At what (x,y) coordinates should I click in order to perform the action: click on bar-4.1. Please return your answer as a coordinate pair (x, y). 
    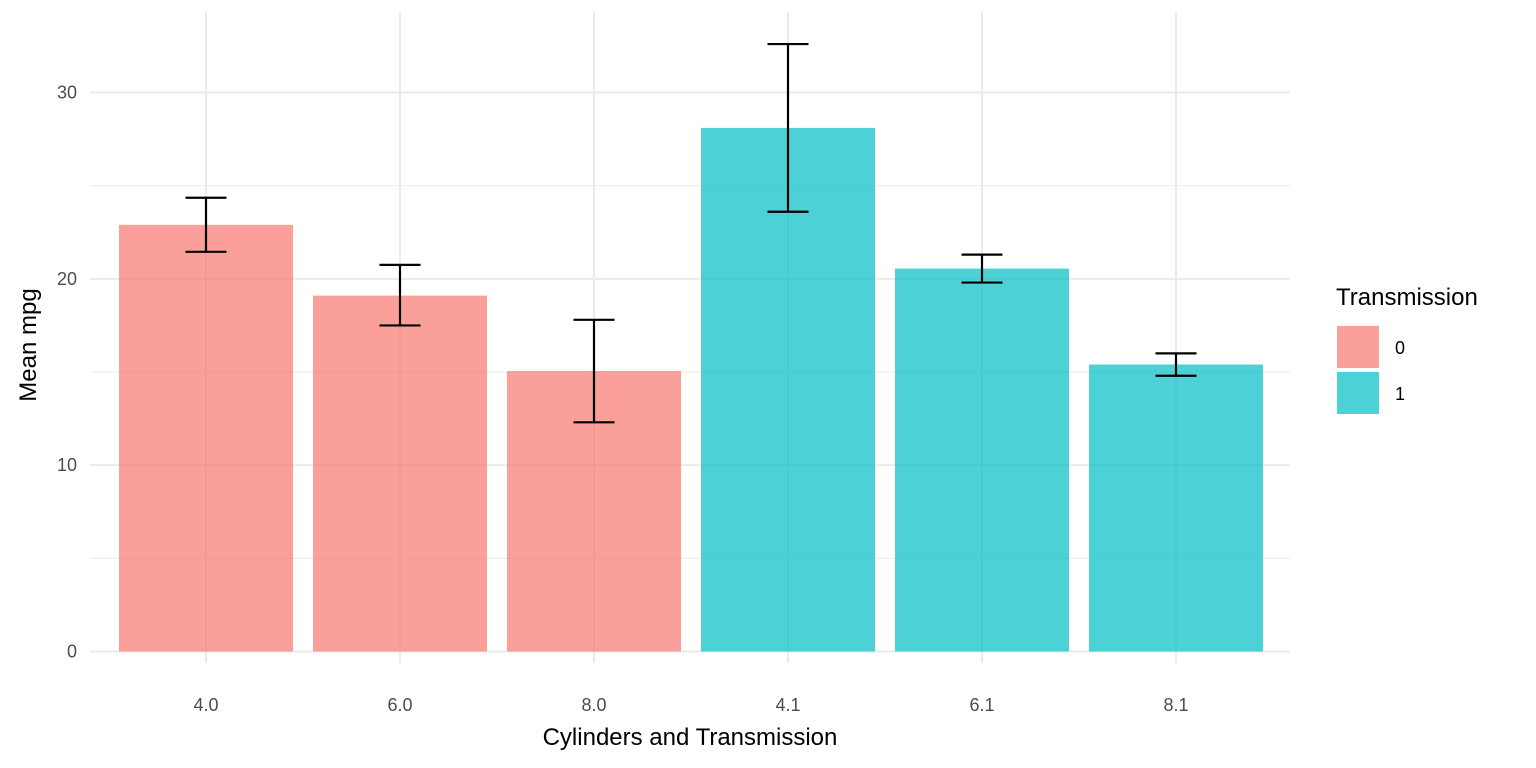
    Looking at the image, I should click on (788, 389).